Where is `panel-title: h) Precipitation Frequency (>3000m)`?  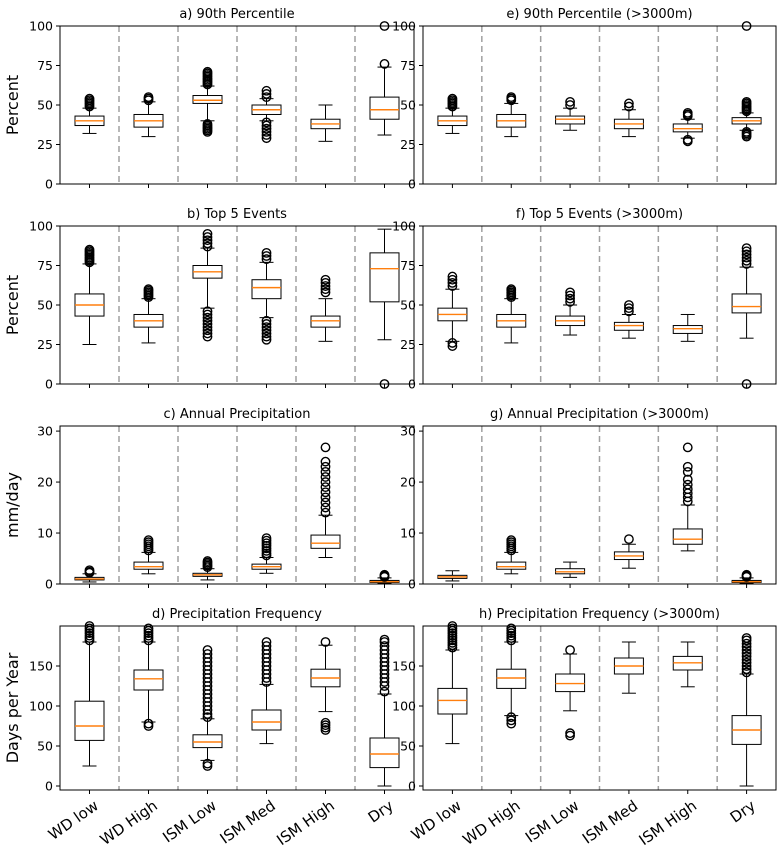
panel-title: h) Precipitation Frequency (>3000m) is located at coordinates (599, 614).